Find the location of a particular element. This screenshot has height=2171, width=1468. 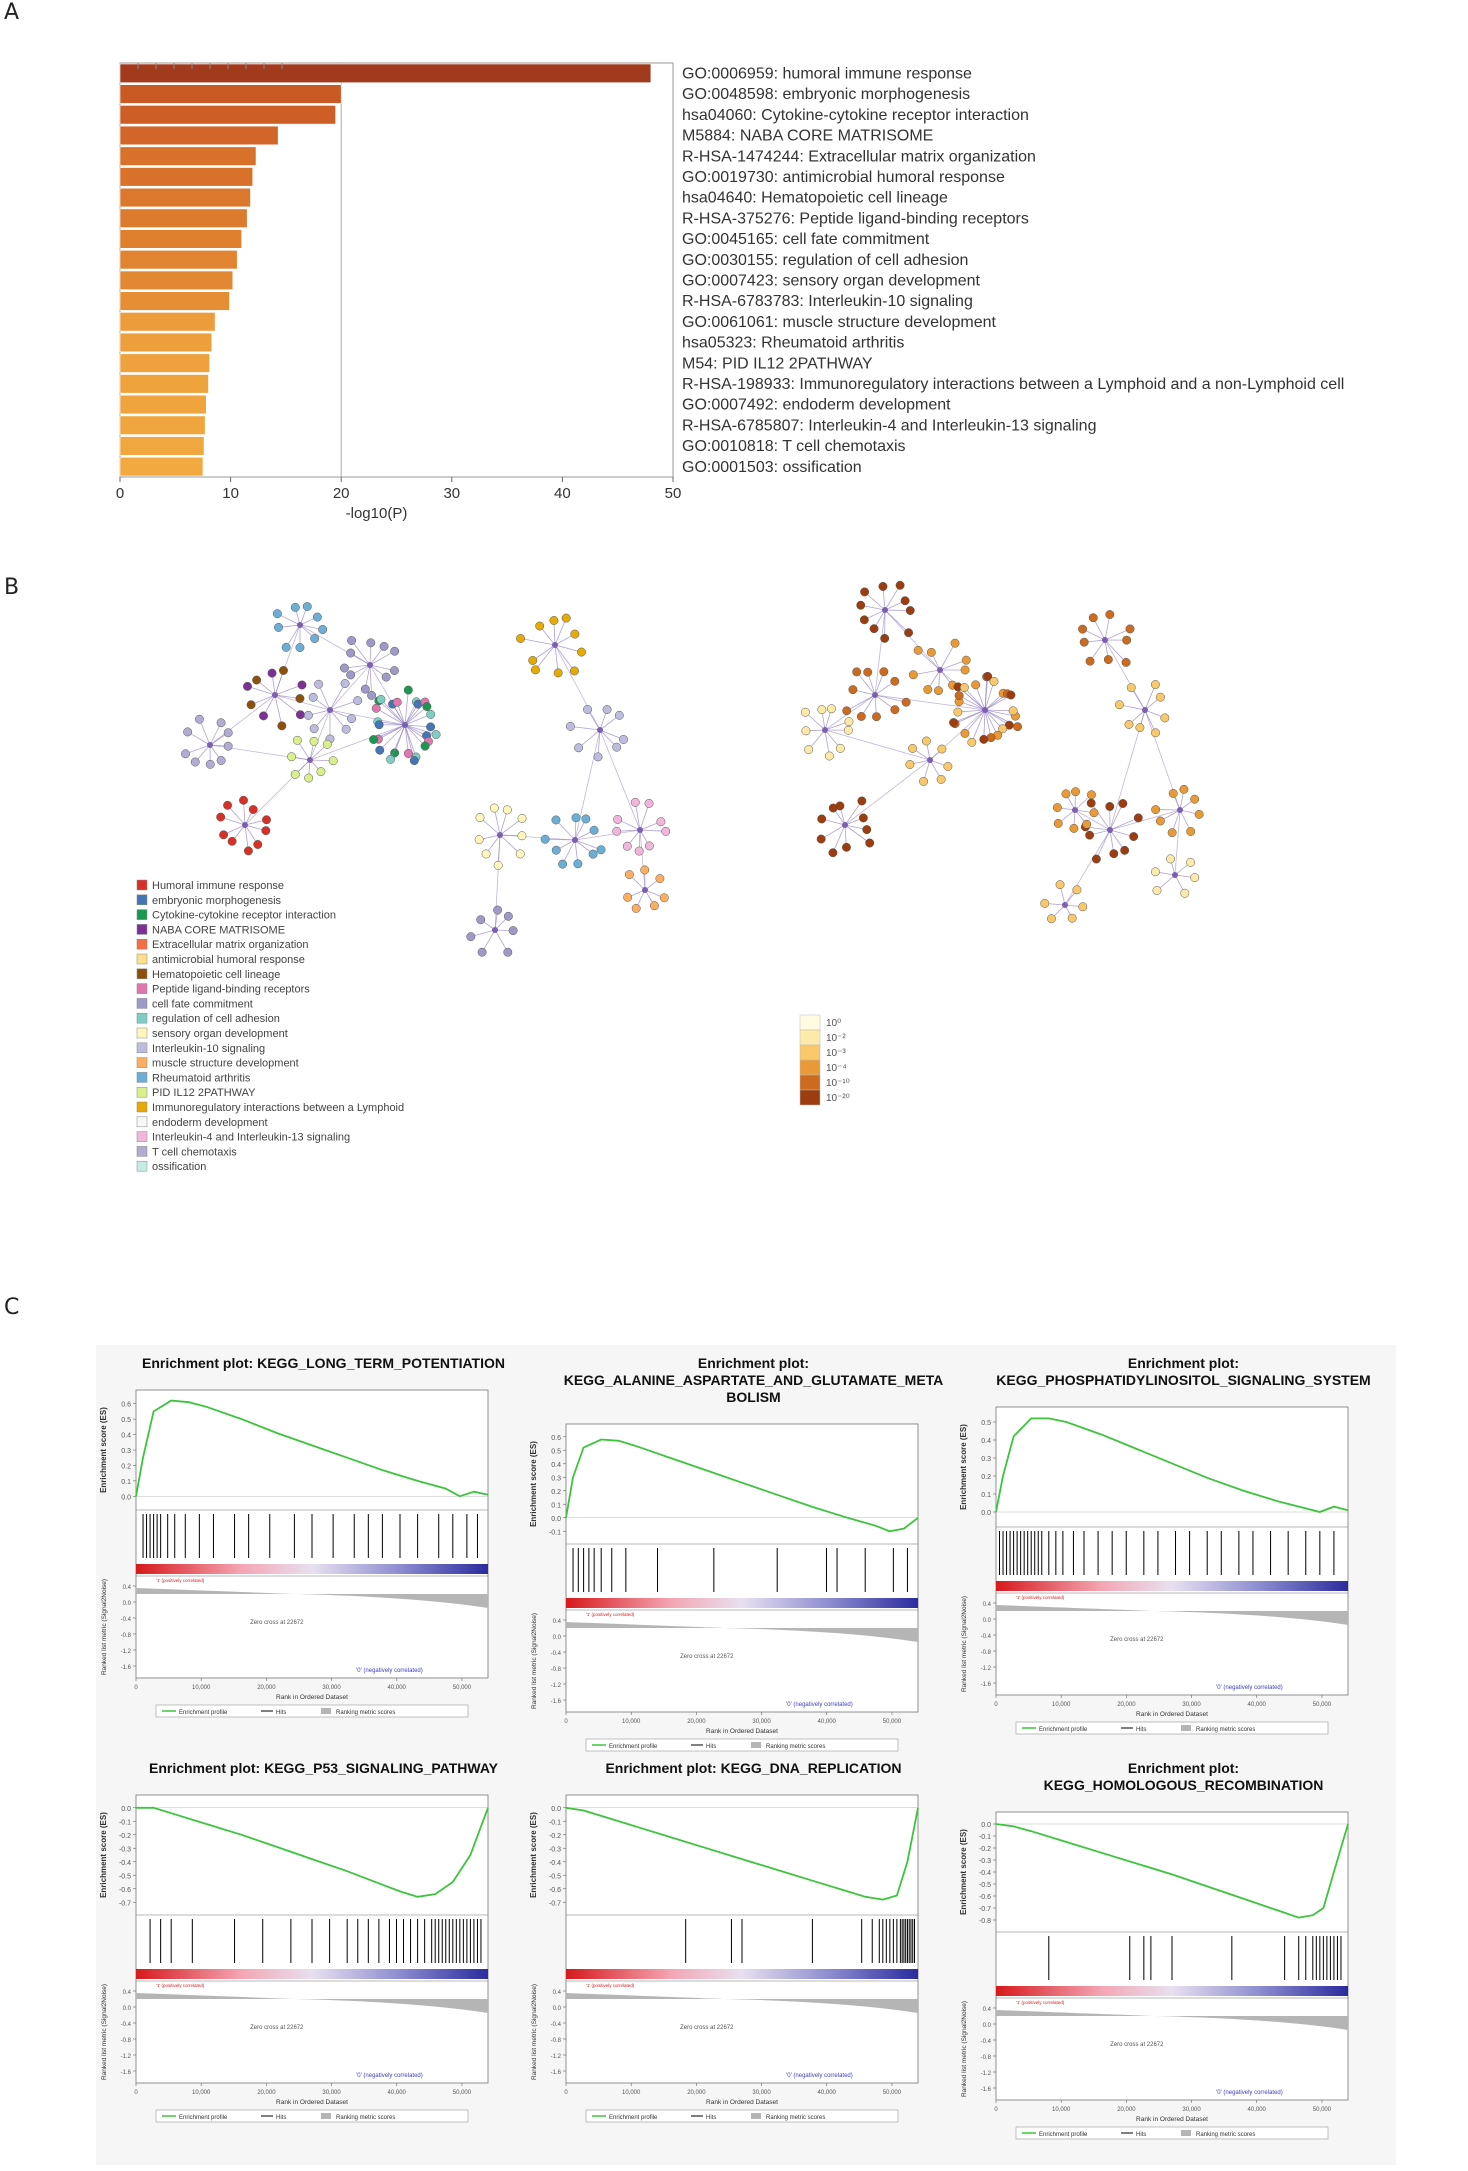

y-tick-label: 0.3 is located at coordinates (126, 1451).